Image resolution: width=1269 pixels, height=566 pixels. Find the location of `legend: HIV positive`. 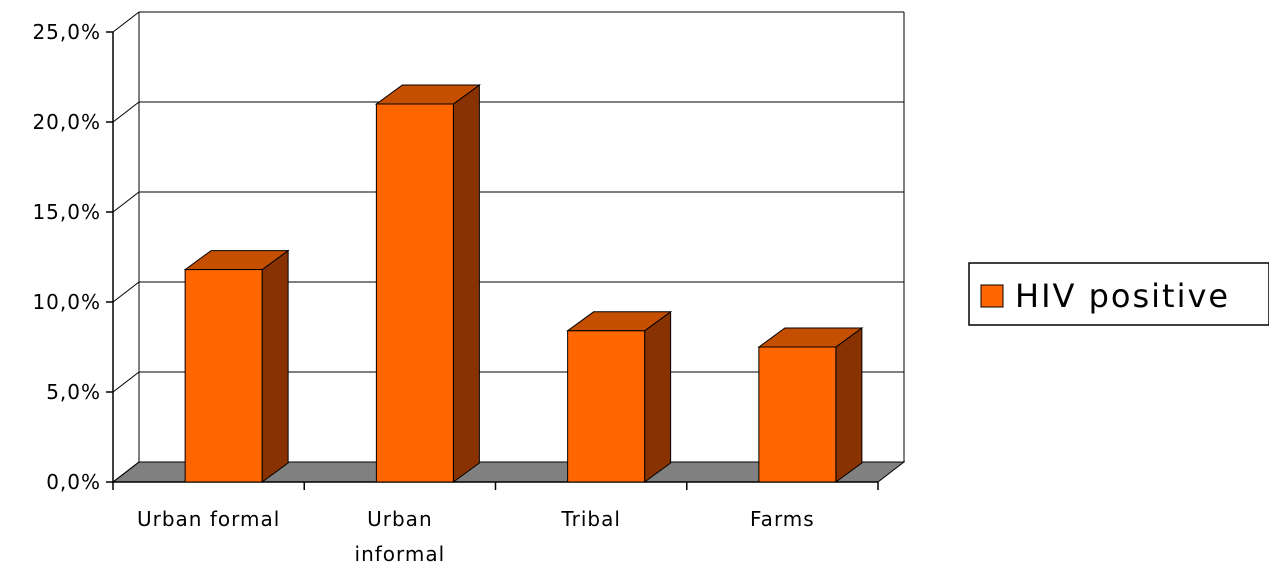

legend: HIV positive is located at coordinates (1118, 294).